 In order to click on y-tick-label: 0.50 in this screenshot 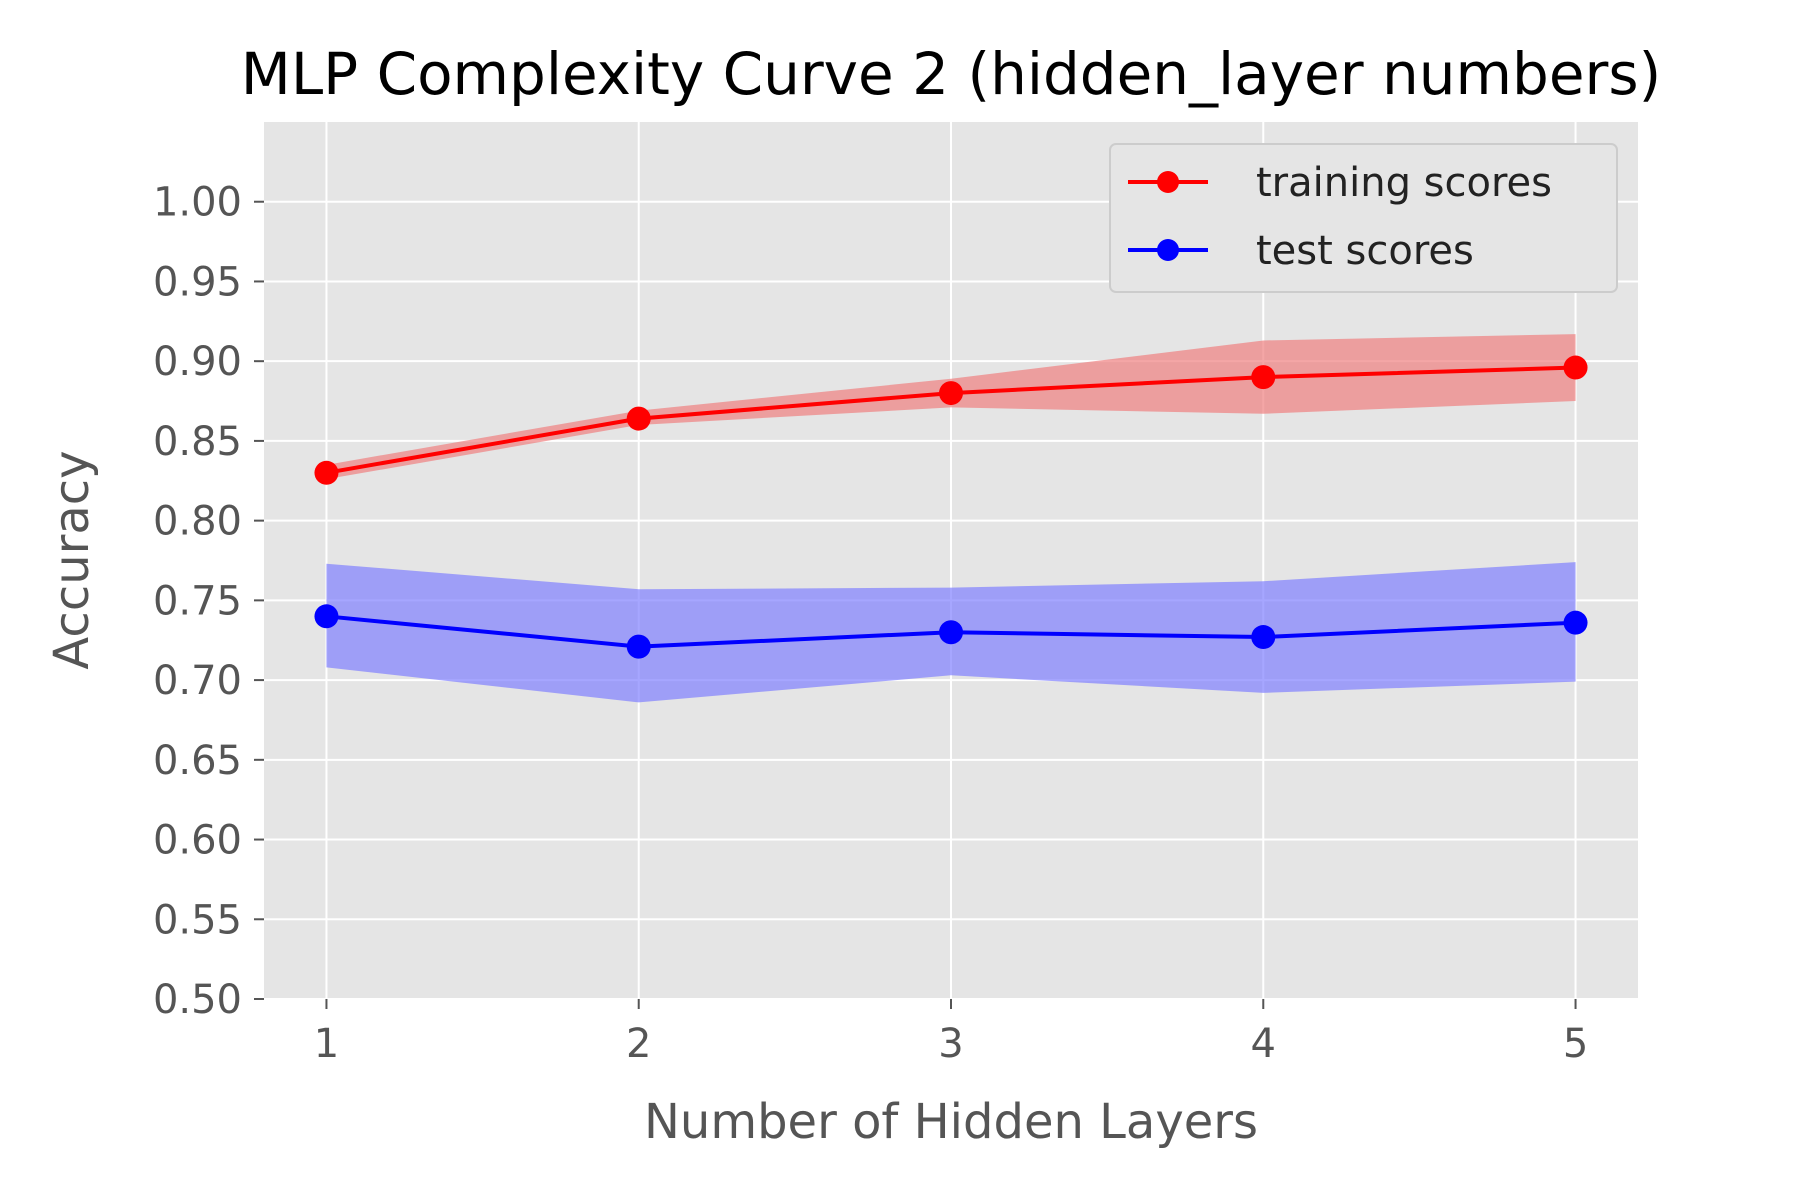, I will do `click(197, 1000)`.